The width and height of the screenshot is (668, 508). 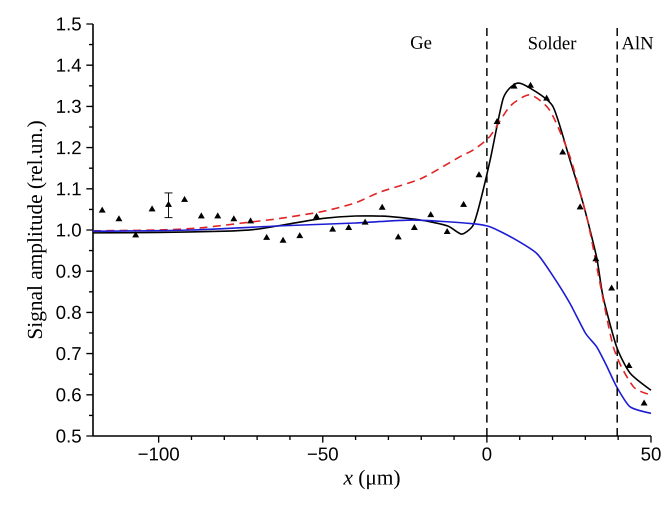 I want to click on y-tick-label: 1.1, so click(x=69, y=189).